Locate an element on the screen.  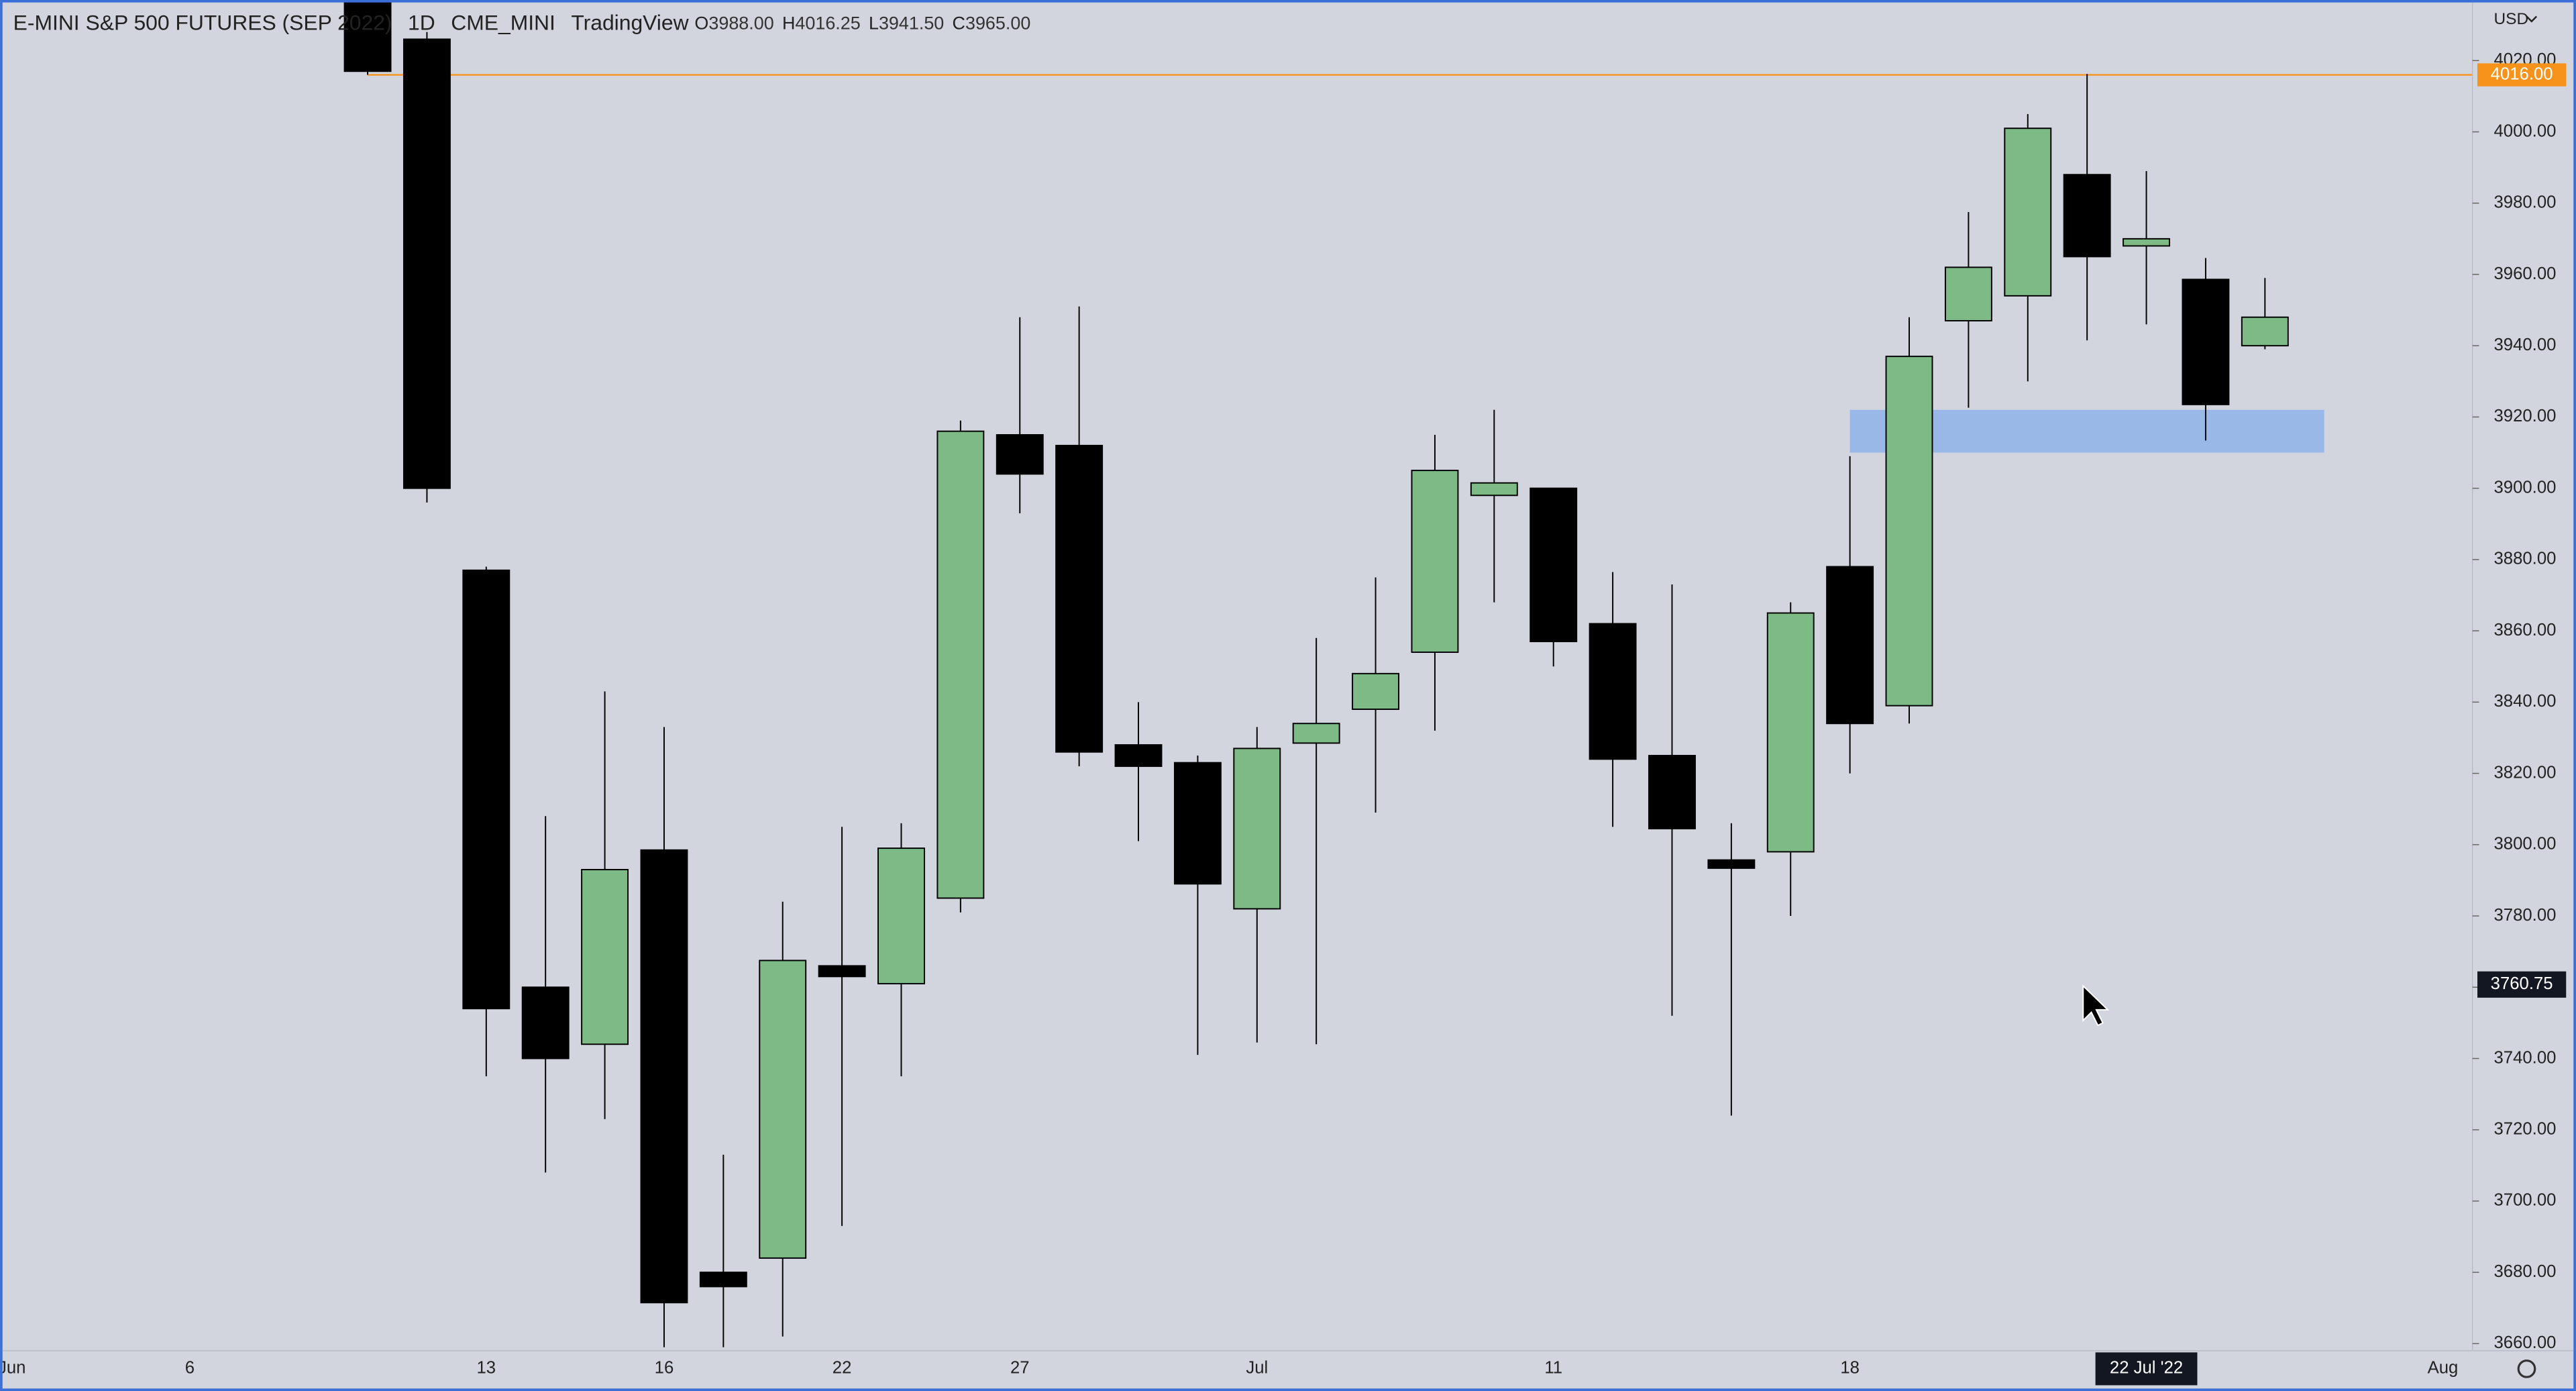
currency-selector: USD is located at coordinates (2510, 19).